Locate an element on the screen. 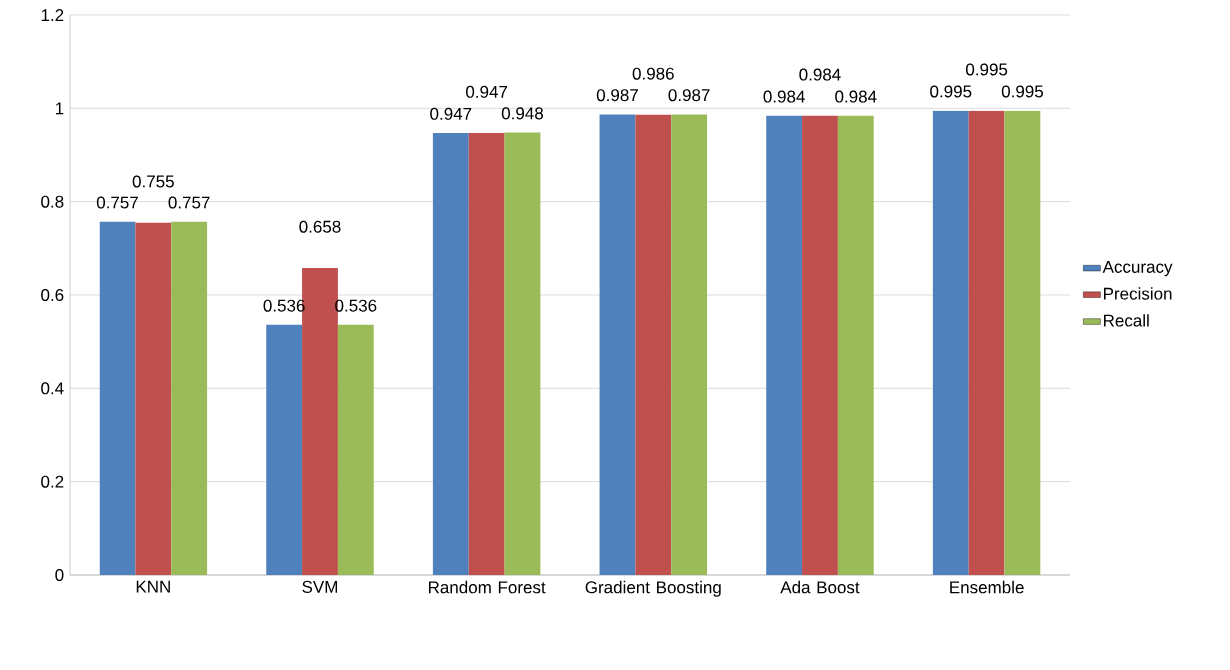  legend-label: Precision is located at coordinates (1138, 293).